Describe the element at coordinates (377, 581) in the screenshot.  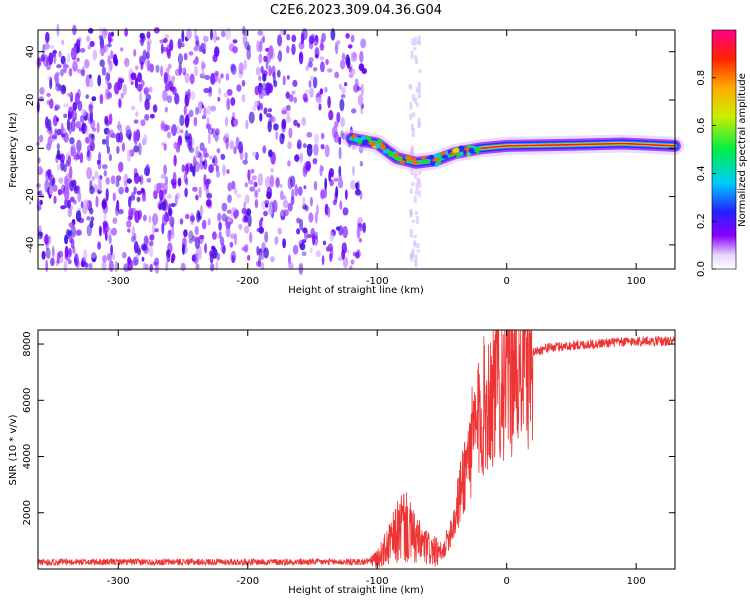
I see `snr-xtick-label: -100` at that location.